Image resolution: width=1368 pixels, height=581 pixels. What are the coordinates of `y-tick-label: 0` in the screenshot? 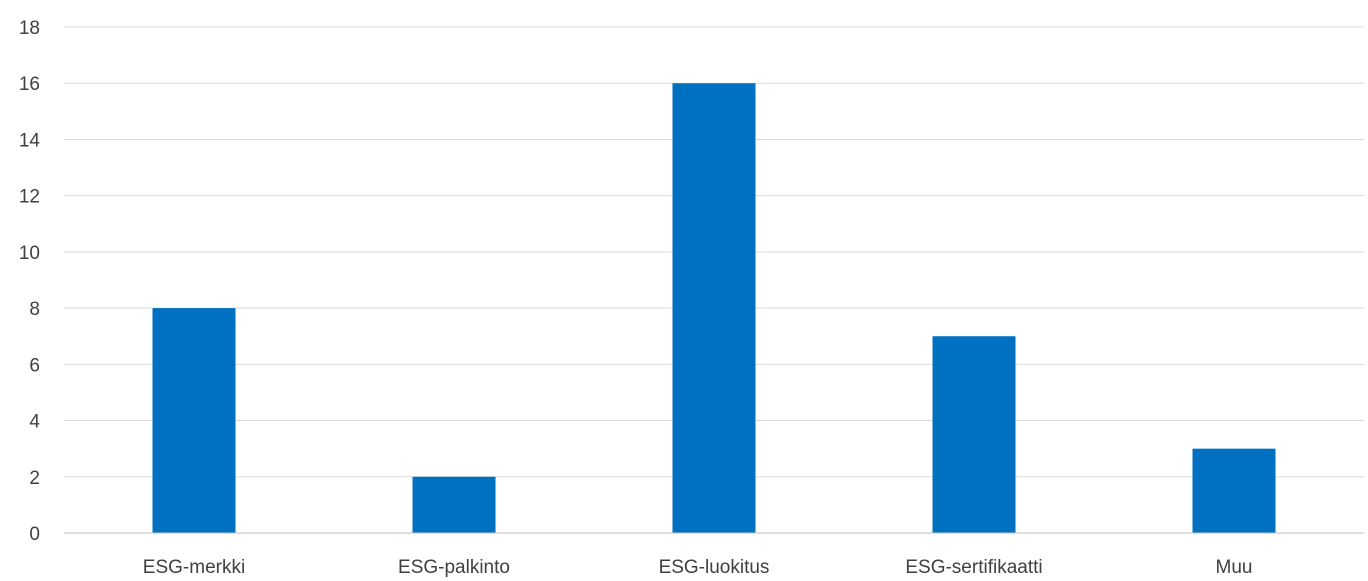 It's located at (34, 534).